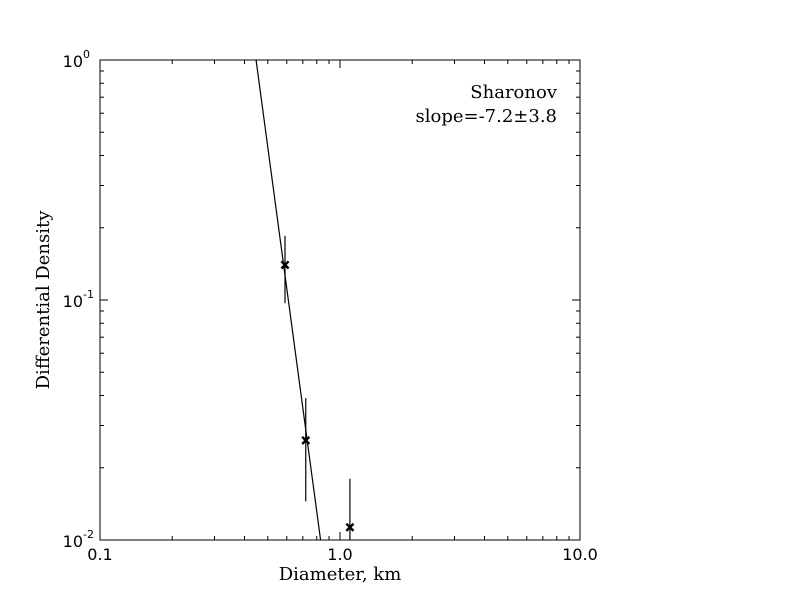  I want to click on fit-line-group, so click(288, 300).